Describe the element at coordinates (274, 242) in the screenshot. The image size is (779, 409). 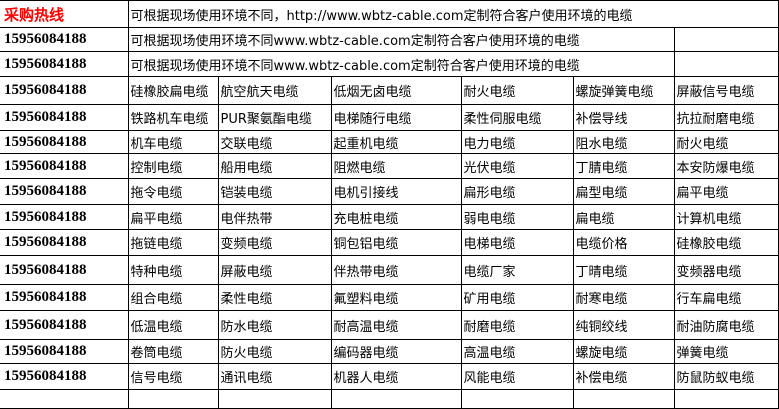
I see `product-link: 变频电缆` at that location.